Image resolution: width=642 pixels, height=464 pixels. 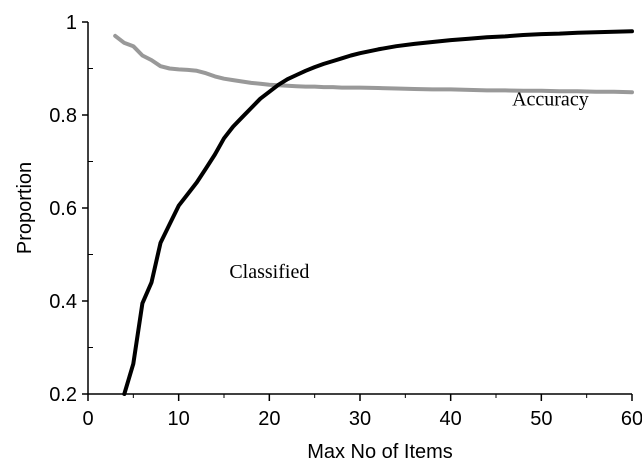 What do you see at coordinates (63, 395) in the screenshot?
I see `y-tick-label: 0.2` at bounding box center [63, 395].